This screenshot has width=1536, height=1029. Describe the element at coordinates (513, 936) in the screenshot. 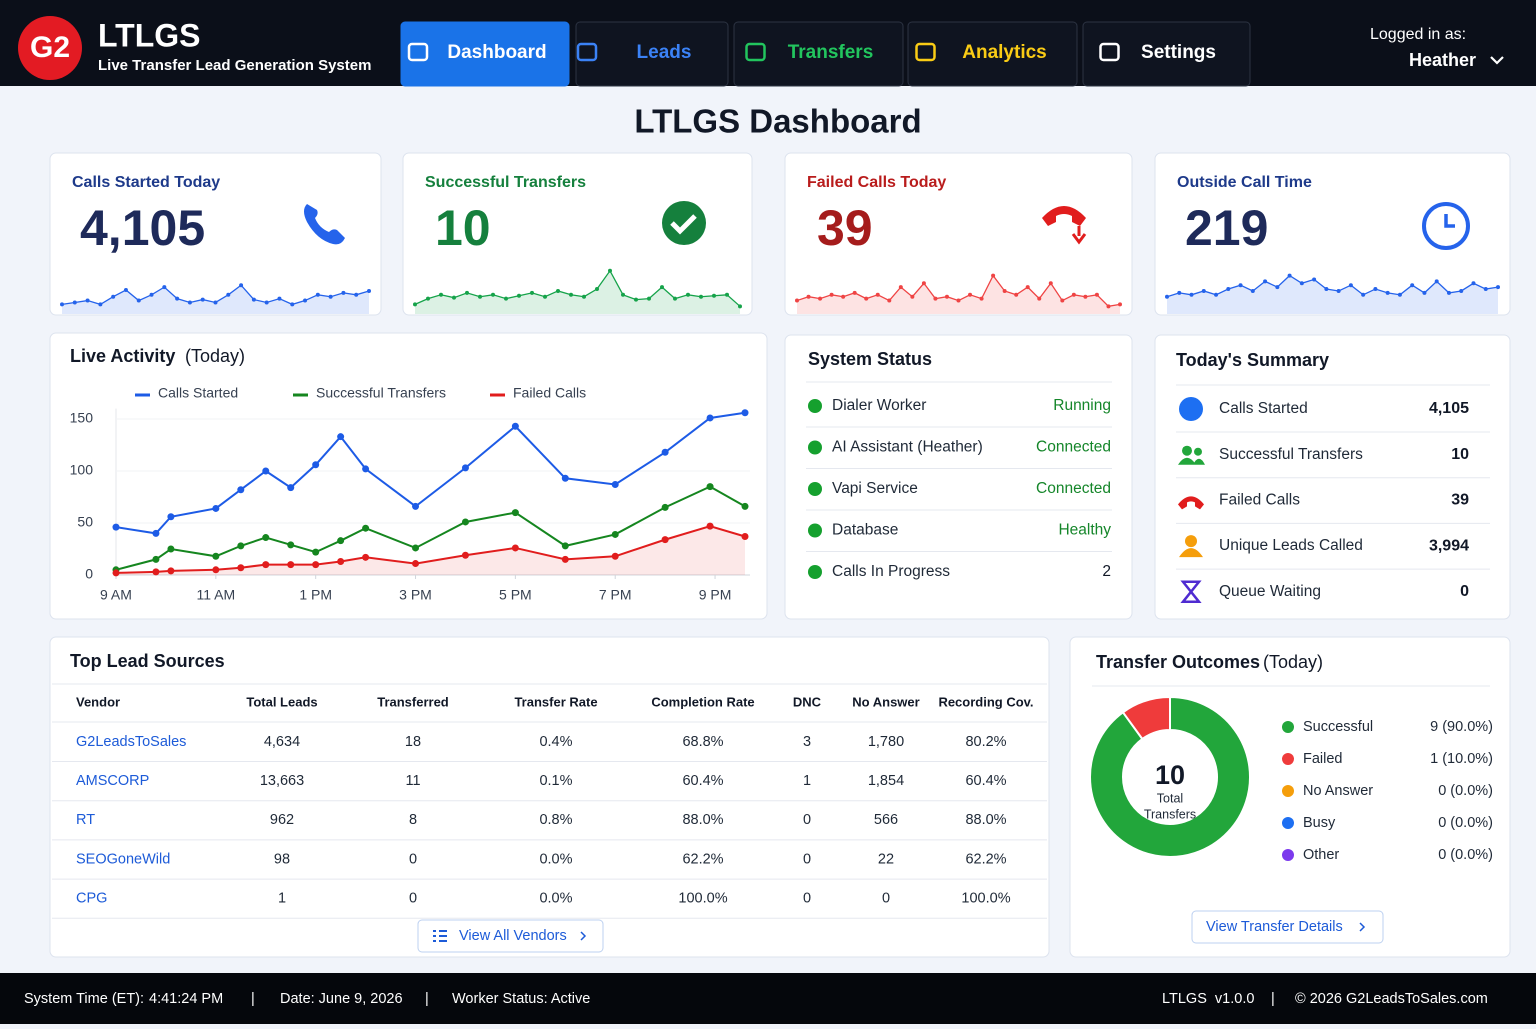

I see `button-label: View All Vendors` at that location.